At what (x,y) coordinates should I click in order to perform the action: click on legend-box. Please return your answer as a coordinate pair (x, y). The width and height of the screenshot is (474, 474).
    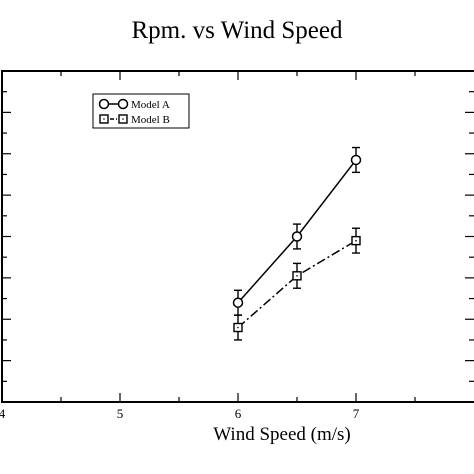
    Looking at the image, I should click on (141, 111).